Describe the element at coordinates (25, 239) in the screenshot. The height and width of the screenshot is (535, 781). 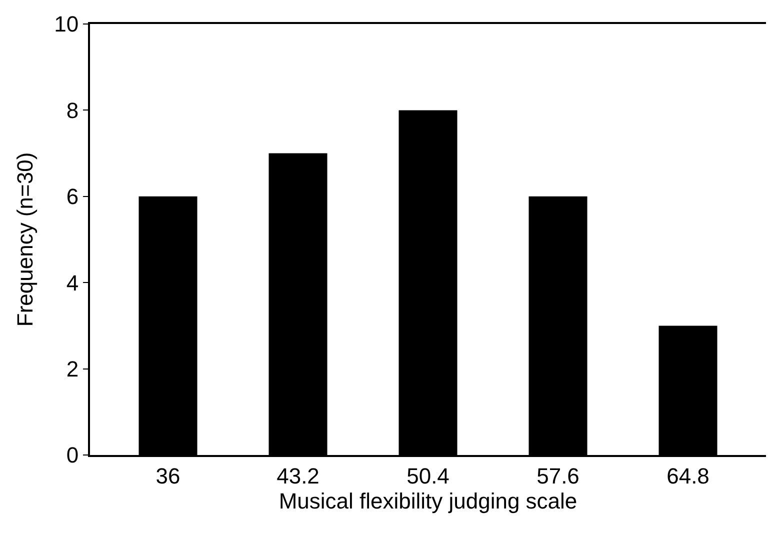
I see `y-axis-title: Frequency (n=30)` at that location.